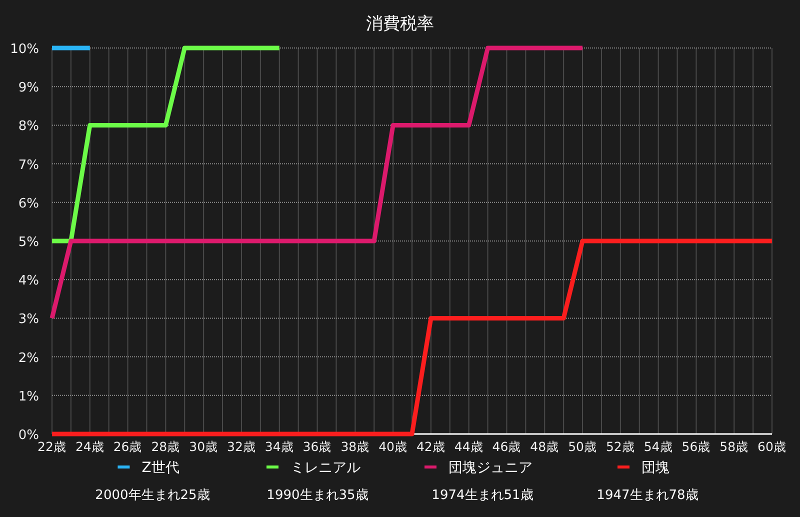 Image resolution: width=800 pixels, height=517 pixels. What do you see at coordinates (52, 446) in the screenshot?
I see `x-tick-label: 22歳` at bounding box center [52, 446].